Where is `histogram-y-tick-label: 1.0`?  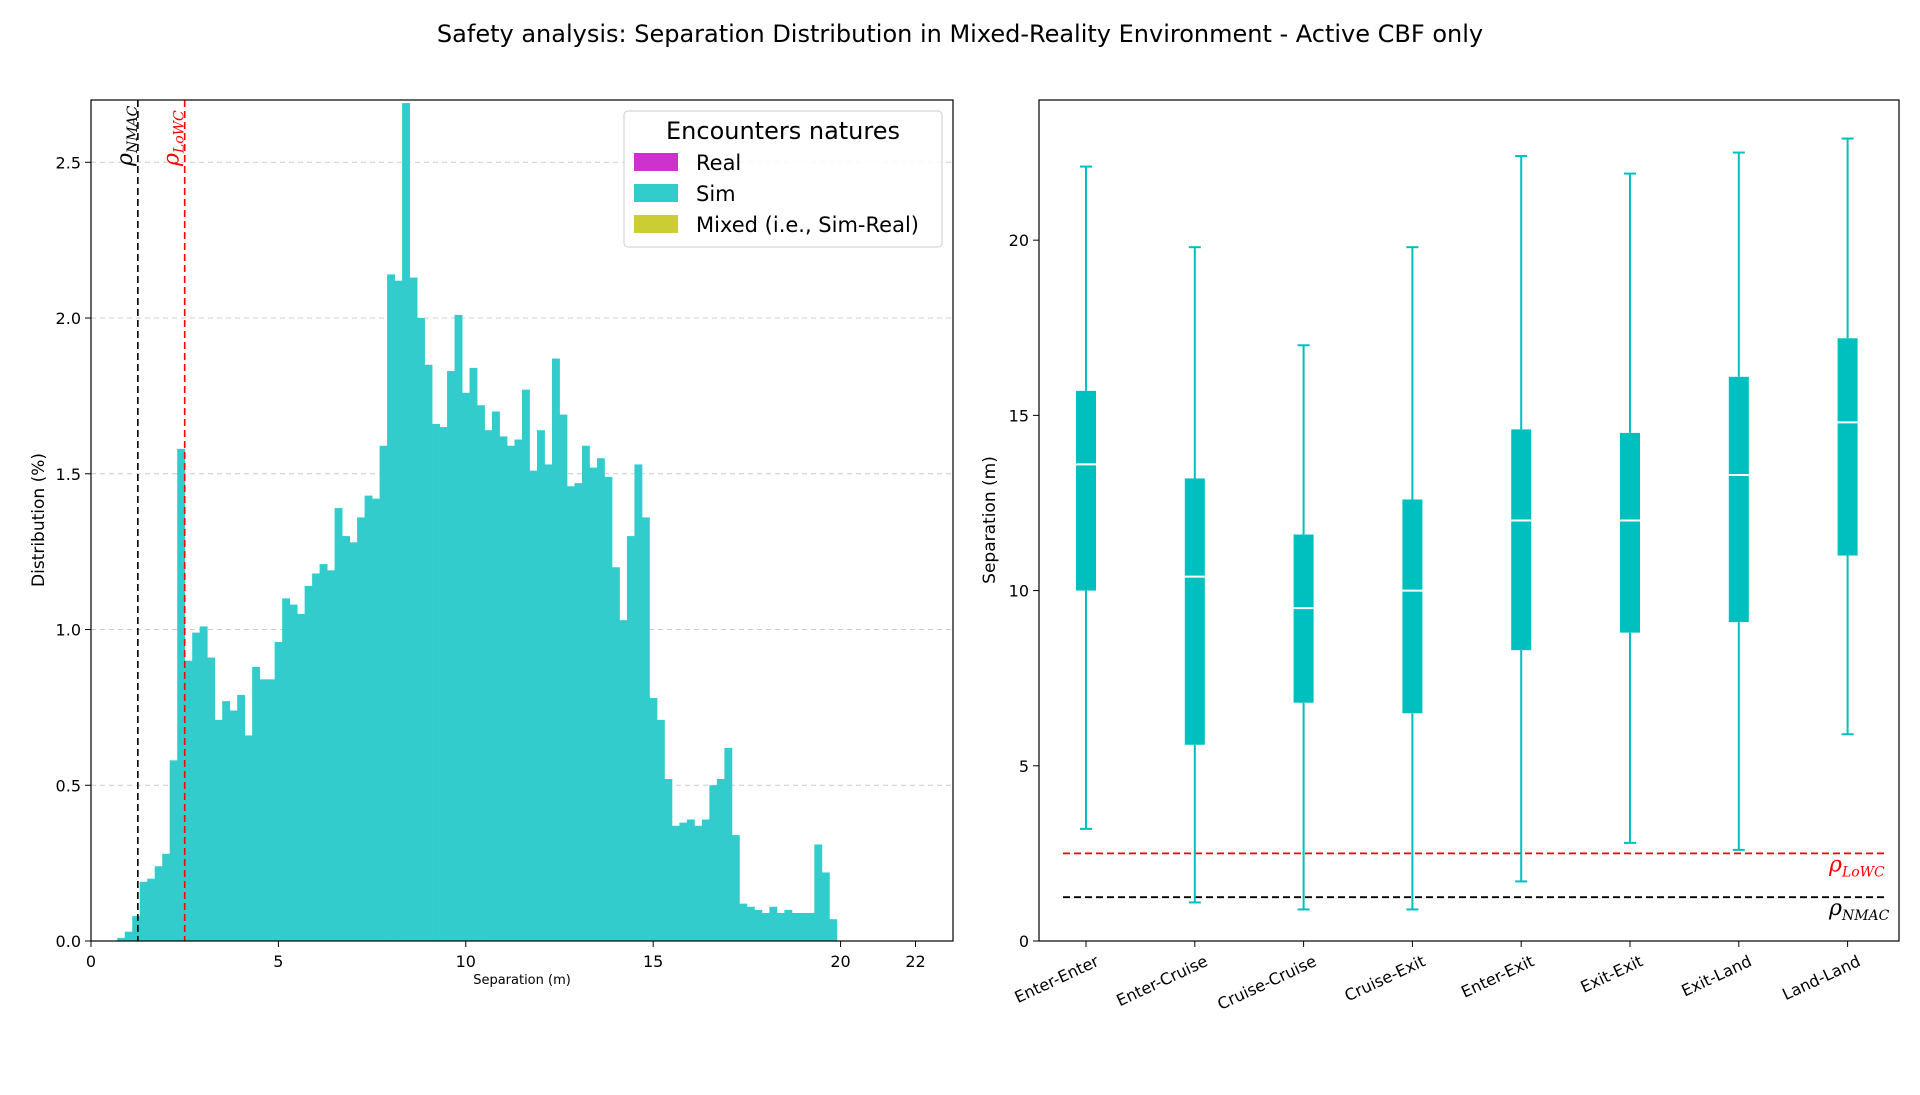
histogram-y-tick-label: 1.0 is located at coordinates (68, 630).